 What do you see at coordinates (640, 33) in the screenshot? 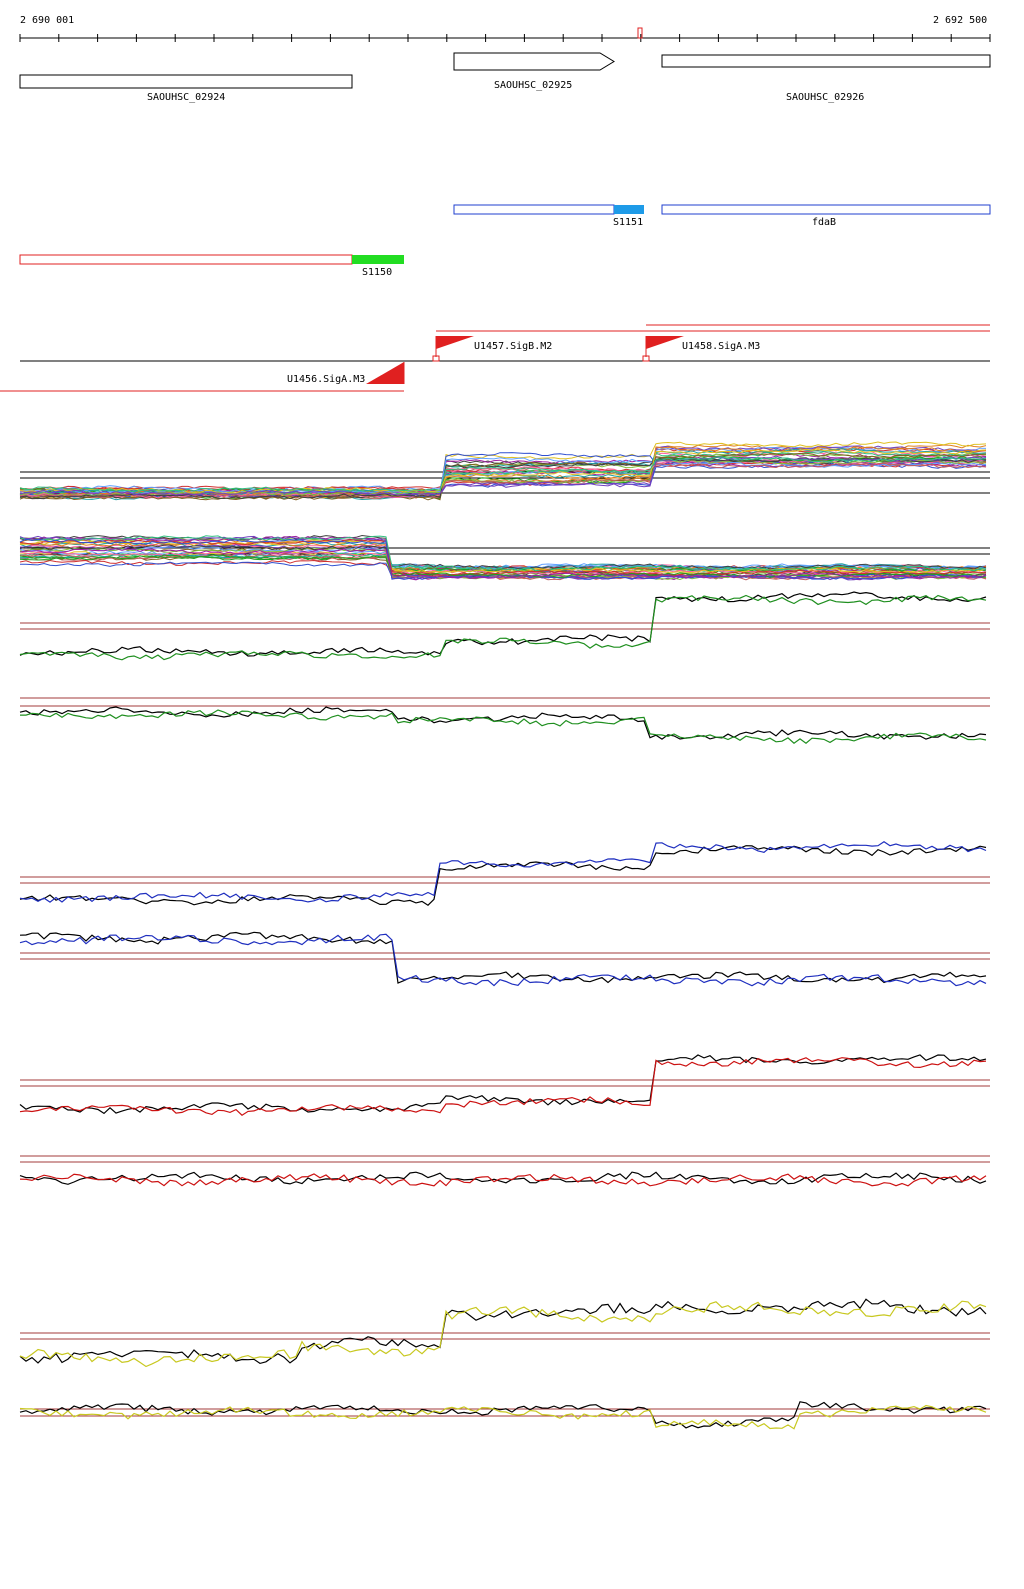
I see `position-marker` at bounding box center [640, 33].